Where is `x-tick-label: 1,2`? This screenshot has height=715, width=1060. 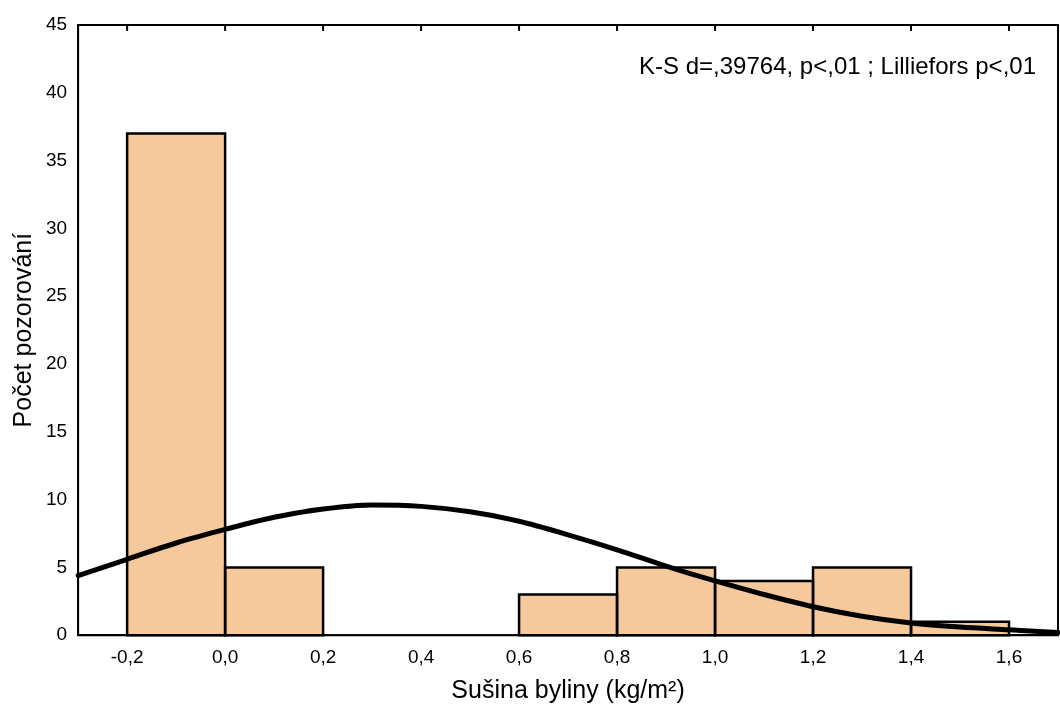 x-tick-label: 1,2 is located at coordinates (813, 656).